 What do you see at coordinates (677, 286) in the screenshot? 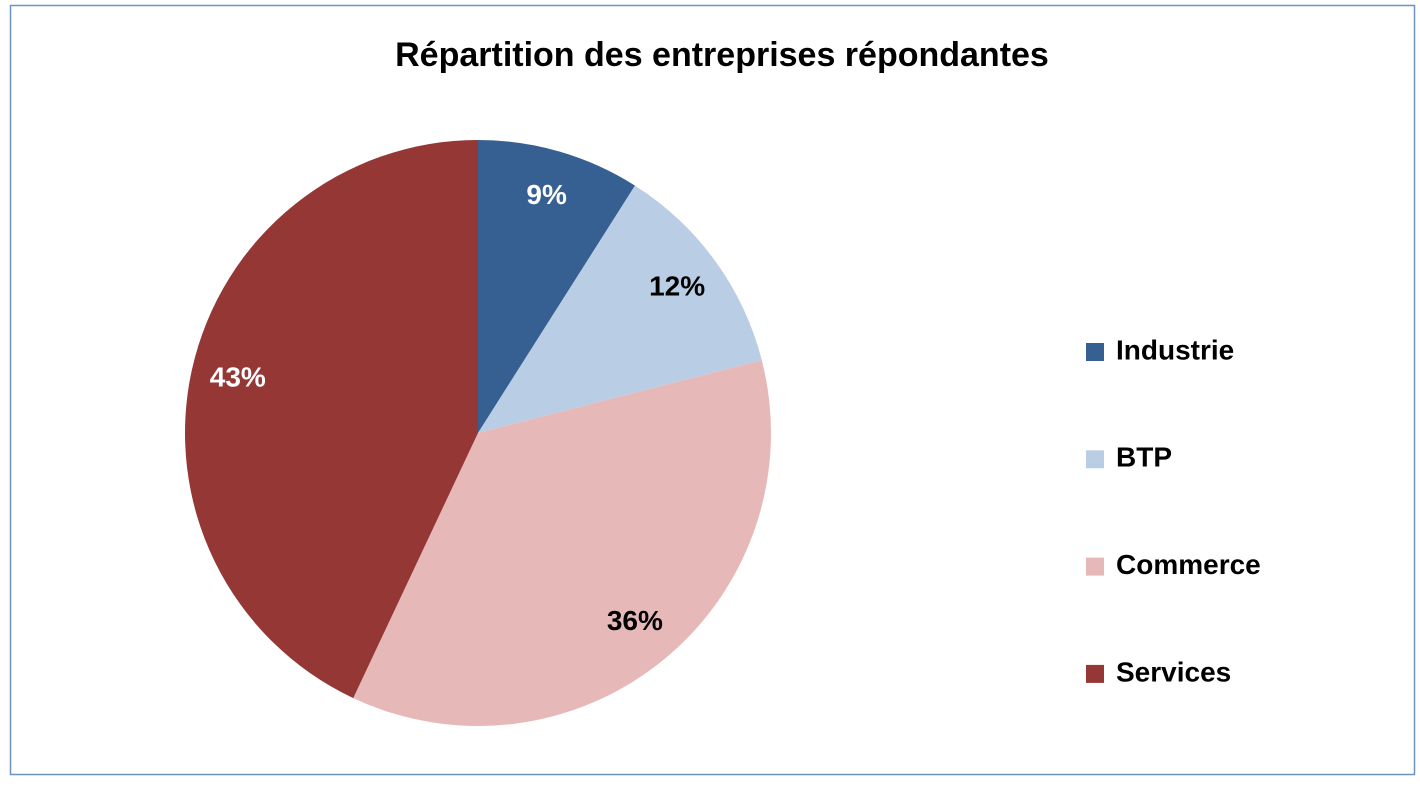
I see `data-label: 12%` at bounding box center [677, 286].